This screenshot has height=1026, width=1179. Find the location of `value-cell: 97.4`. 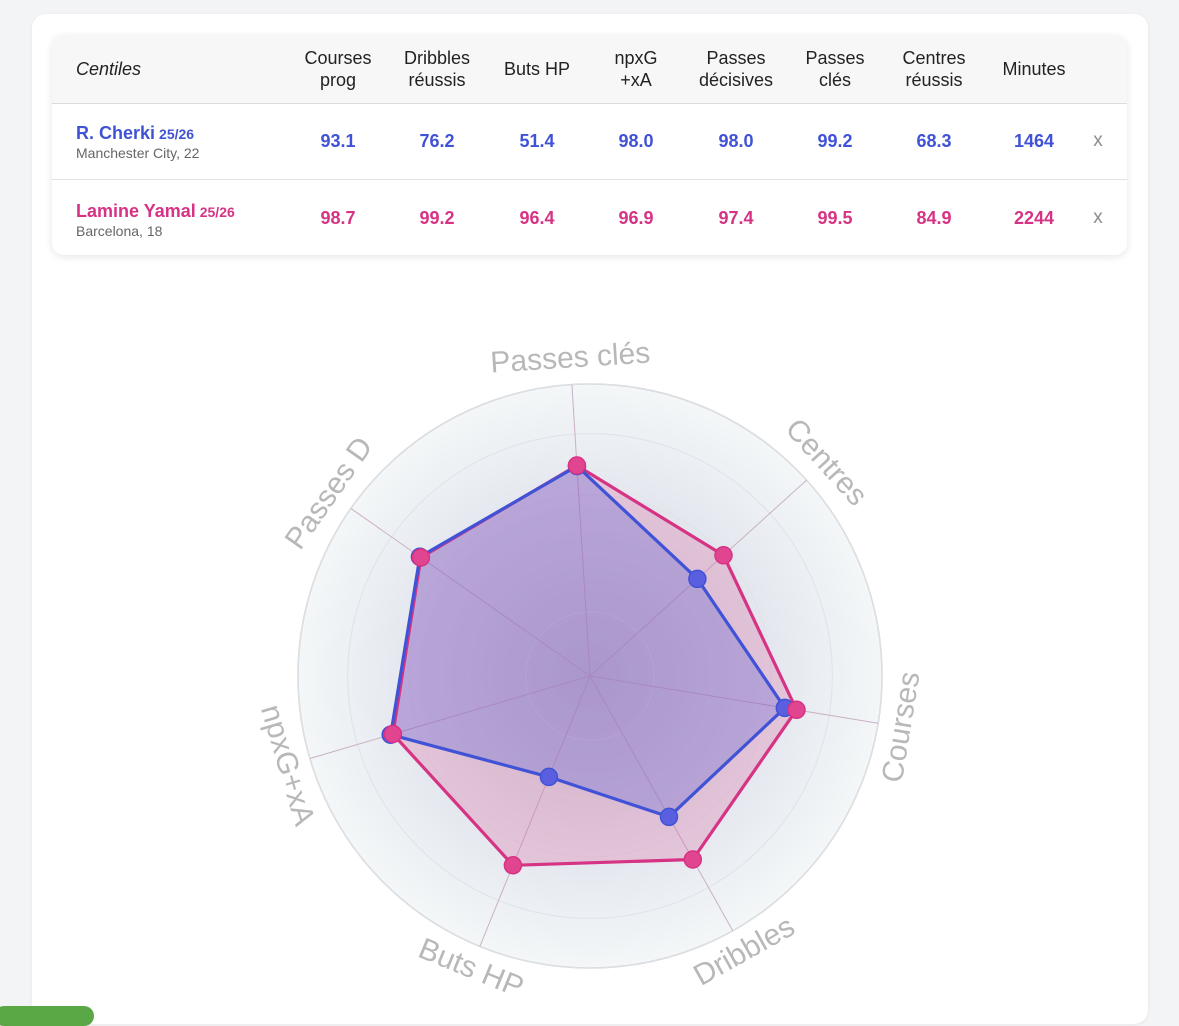

value-cell: 97.4 is located at coordinates (736, 217).